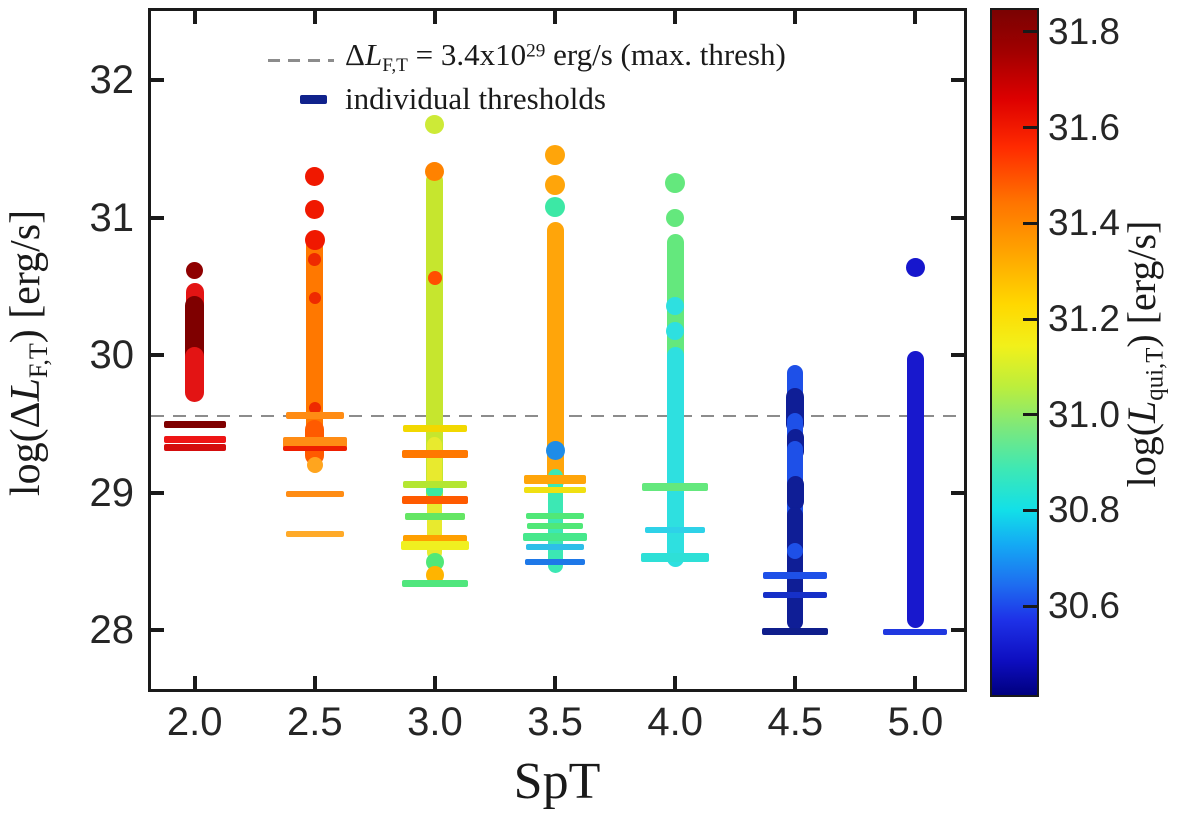  I want to click on x-tick-label: 3.5, so click(555, 722).